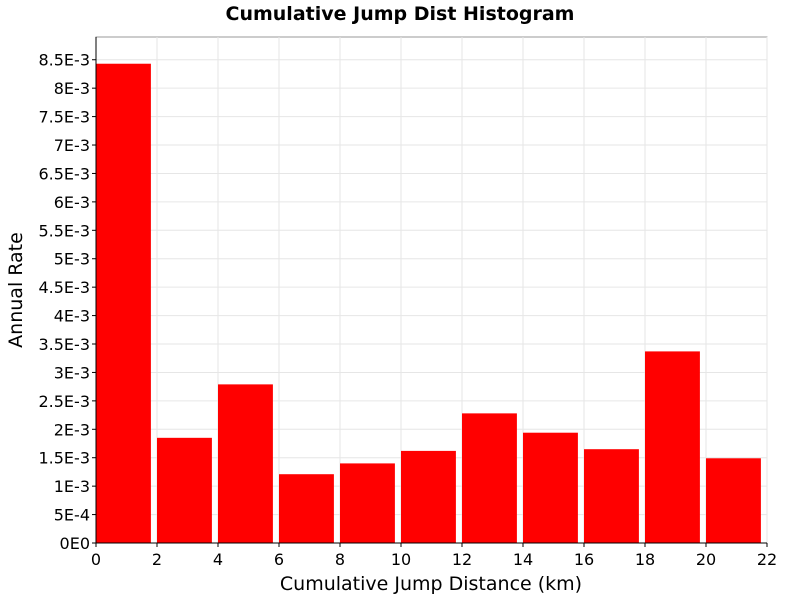  I want to click on x-axis-label: Cumulative Jump Distance (km), so click(431, 584).